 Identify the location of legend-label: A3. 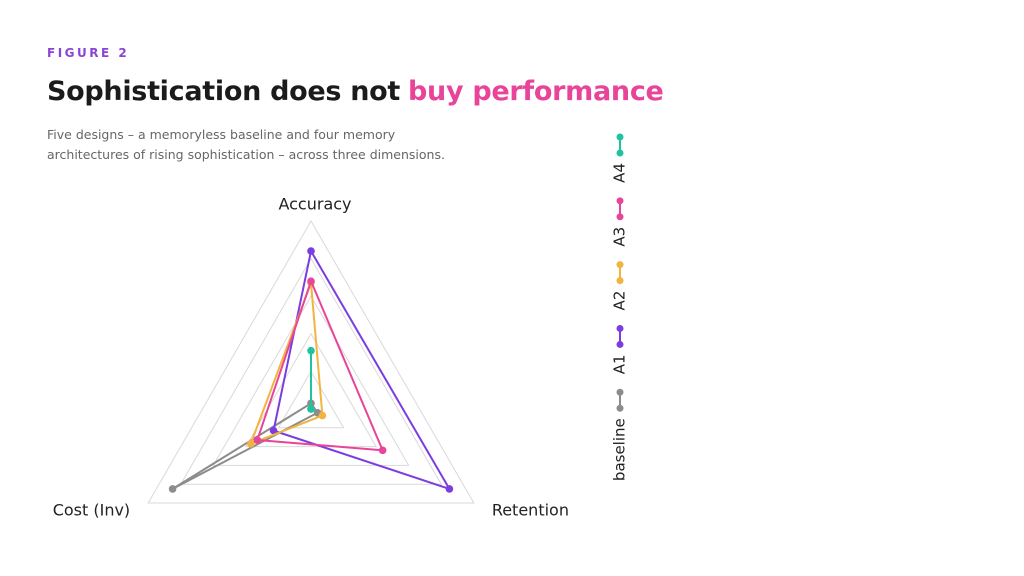
(620, 237).